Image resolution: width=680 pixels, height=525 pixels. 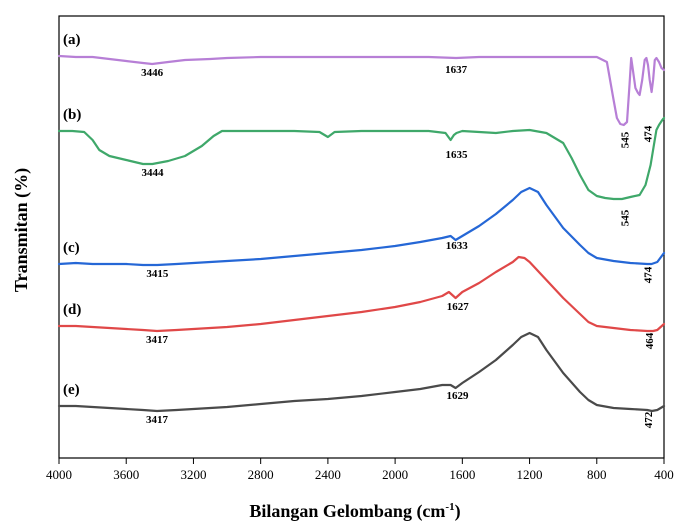 I want to click on series-label: (b), so click(x=72, y=115).